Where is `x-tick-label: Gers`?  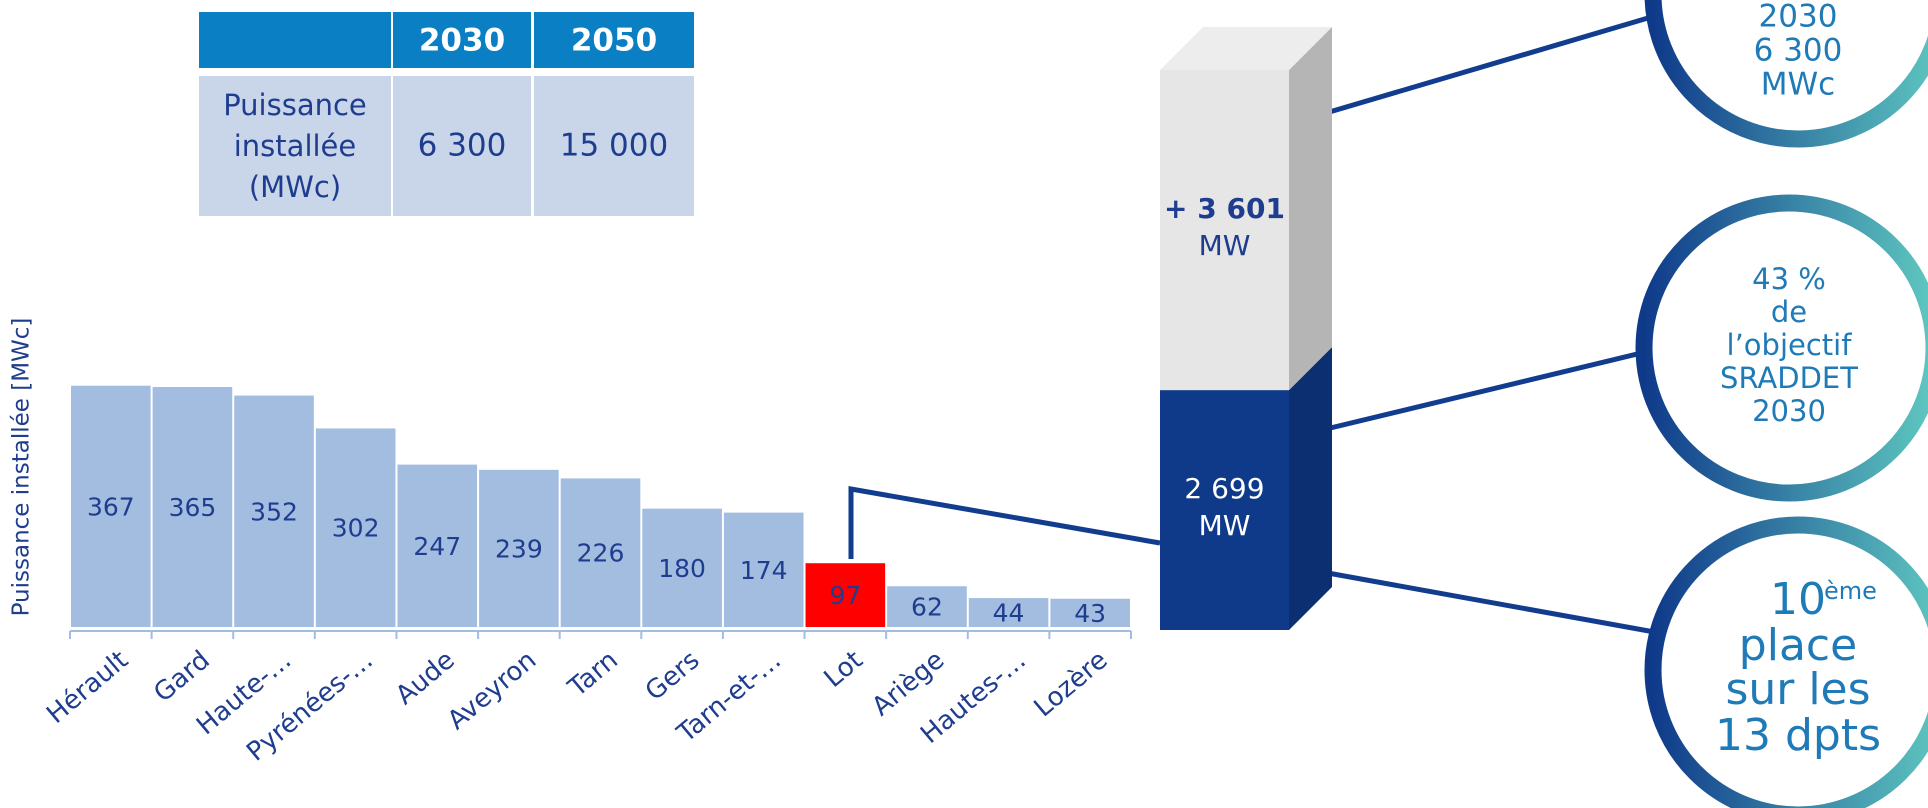 x-tick-label: Gers is located at coordinates (673, 676).